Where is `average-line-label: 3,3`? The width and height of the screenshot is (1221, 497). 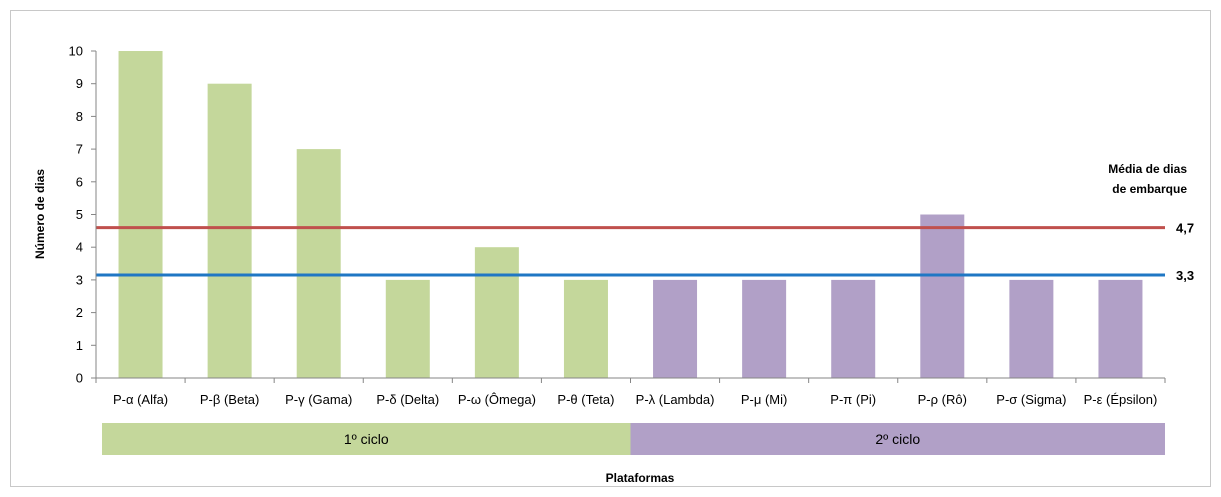 average-line-label: 3,3 is located at coordinates (1185, 275).